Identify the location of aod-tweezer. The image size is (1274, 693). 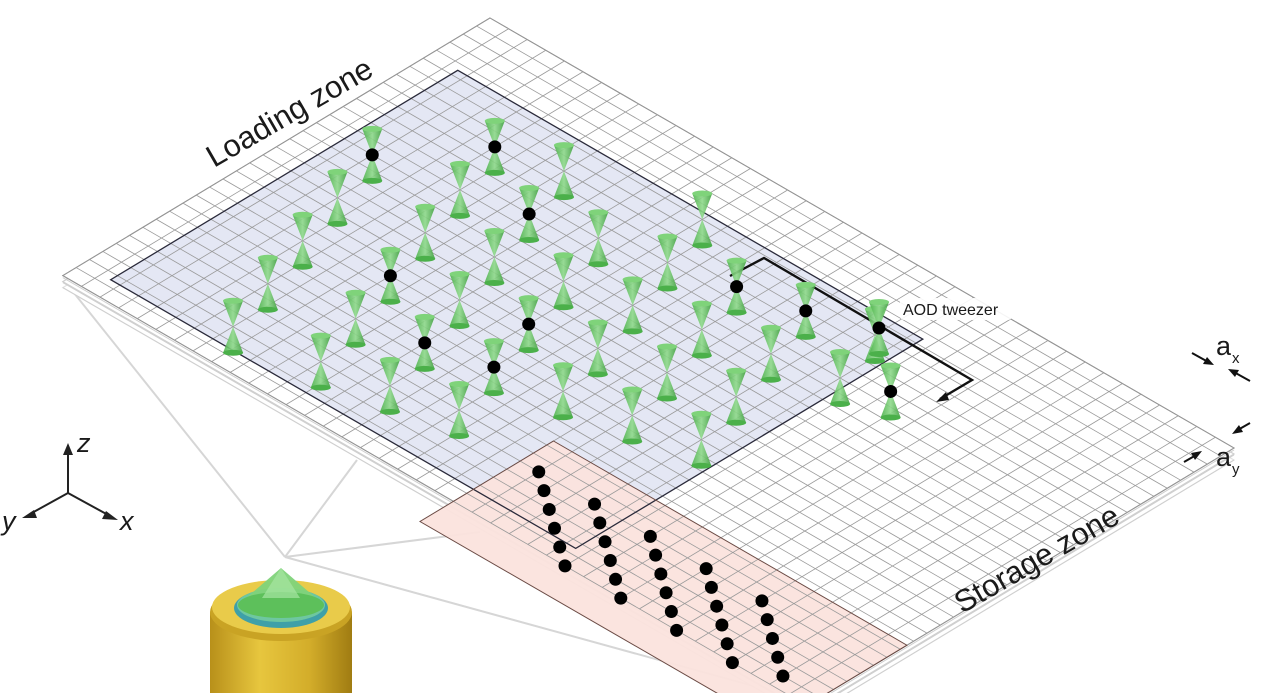
(879, 328).